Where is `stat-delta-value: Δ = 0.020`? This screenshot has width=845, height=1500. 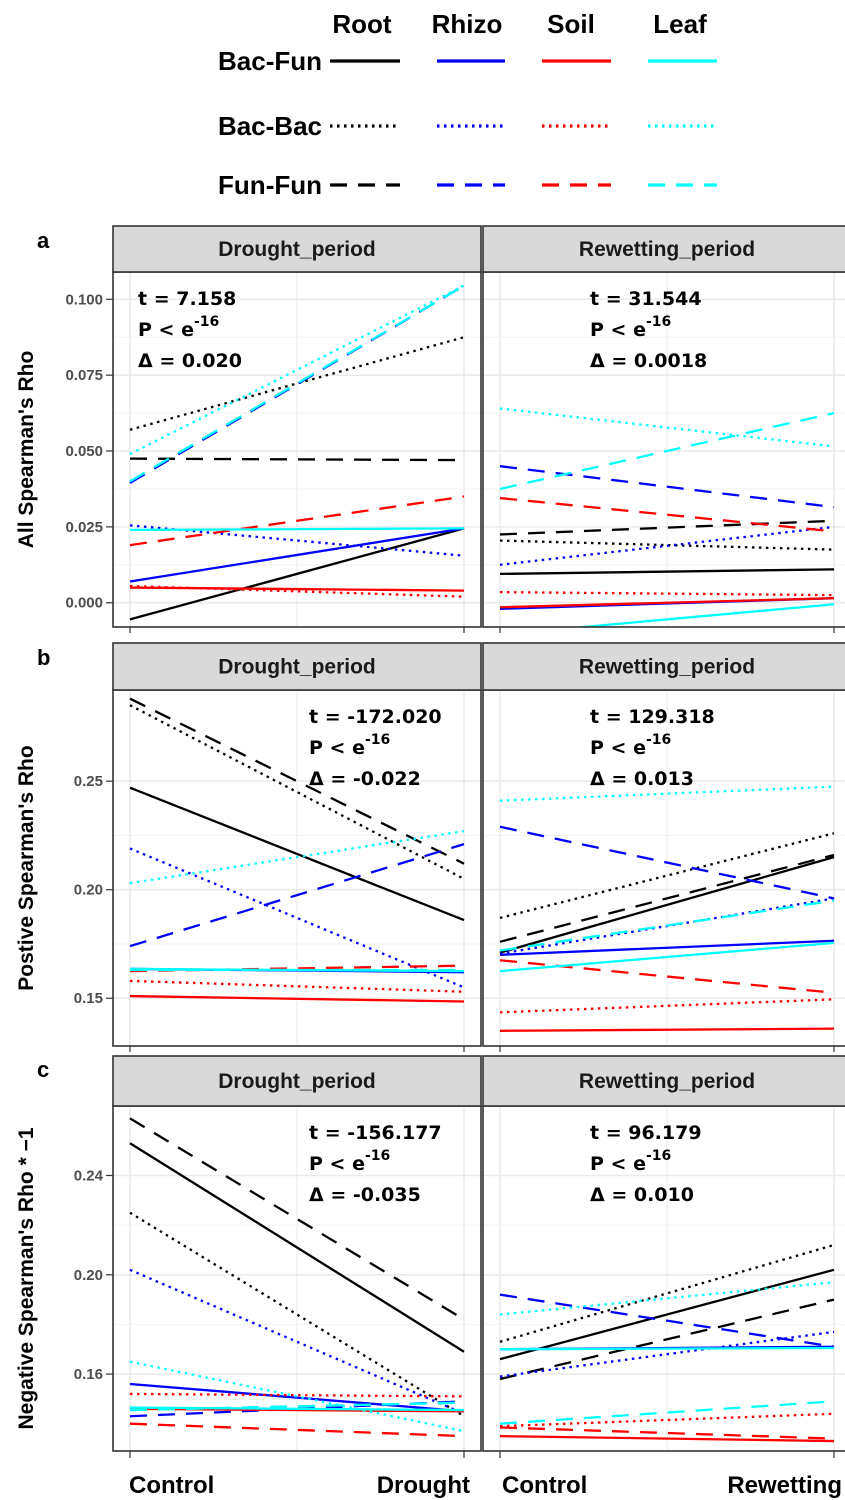 stat-delta-value: Δ = 0.020 is located at coordinates (190, 361).